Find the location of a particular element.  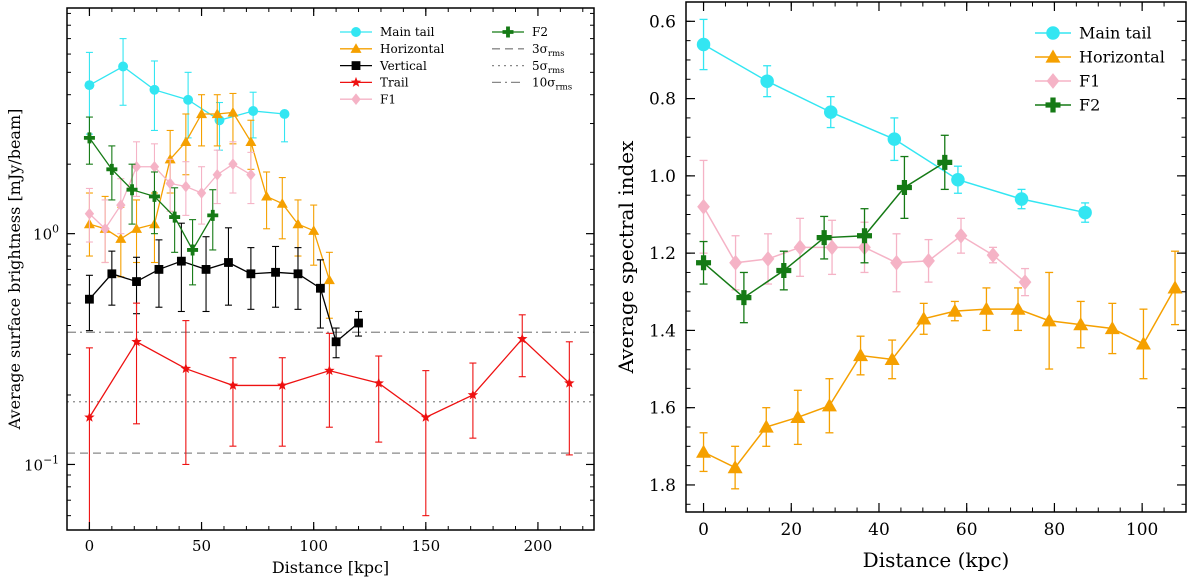

legend-entry-main-tail: Main tail is located at coordinates (1093, 33).